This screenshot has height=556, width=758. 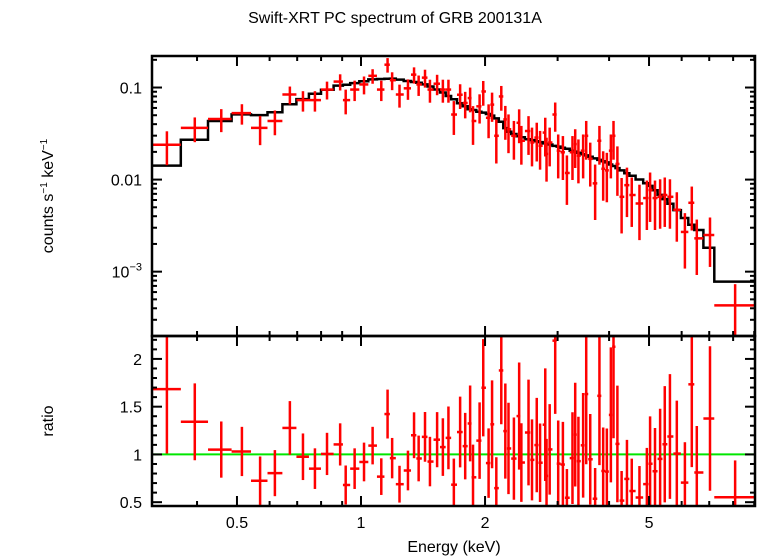 I want to click on x-axis-label: Energy (keV), so click(x=453, y=547).